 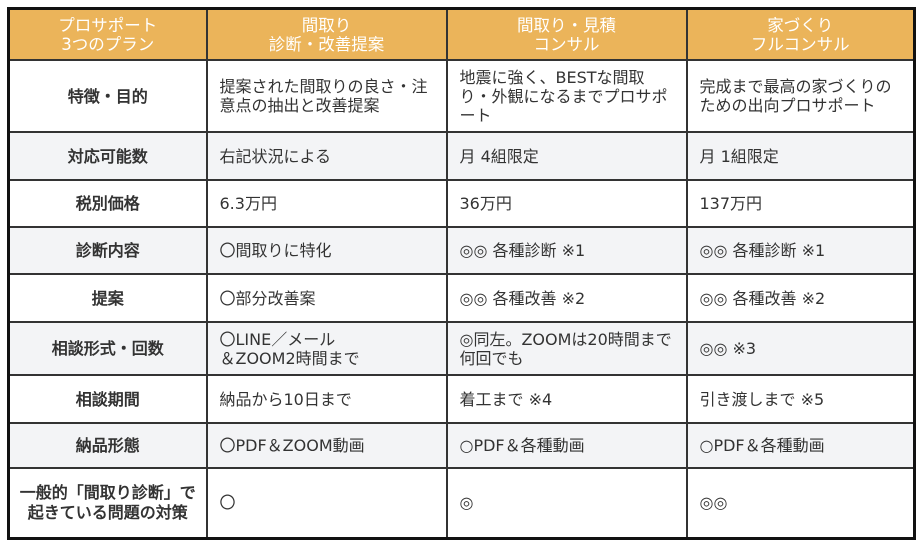 I want to click on table-row: 提案 〇部分改善案 ◎◎ 各種改善 ※2 ◎◎ 各種改善 ※2, so click(x=461, y=298).